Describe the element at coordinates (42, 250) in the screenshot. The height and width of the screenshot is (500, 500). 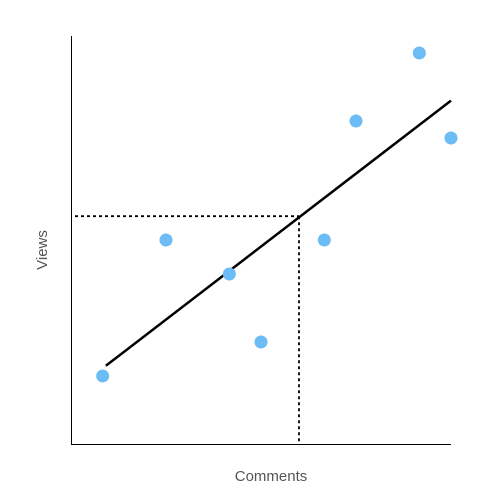
I see `y-axis-label: Views` at that location.